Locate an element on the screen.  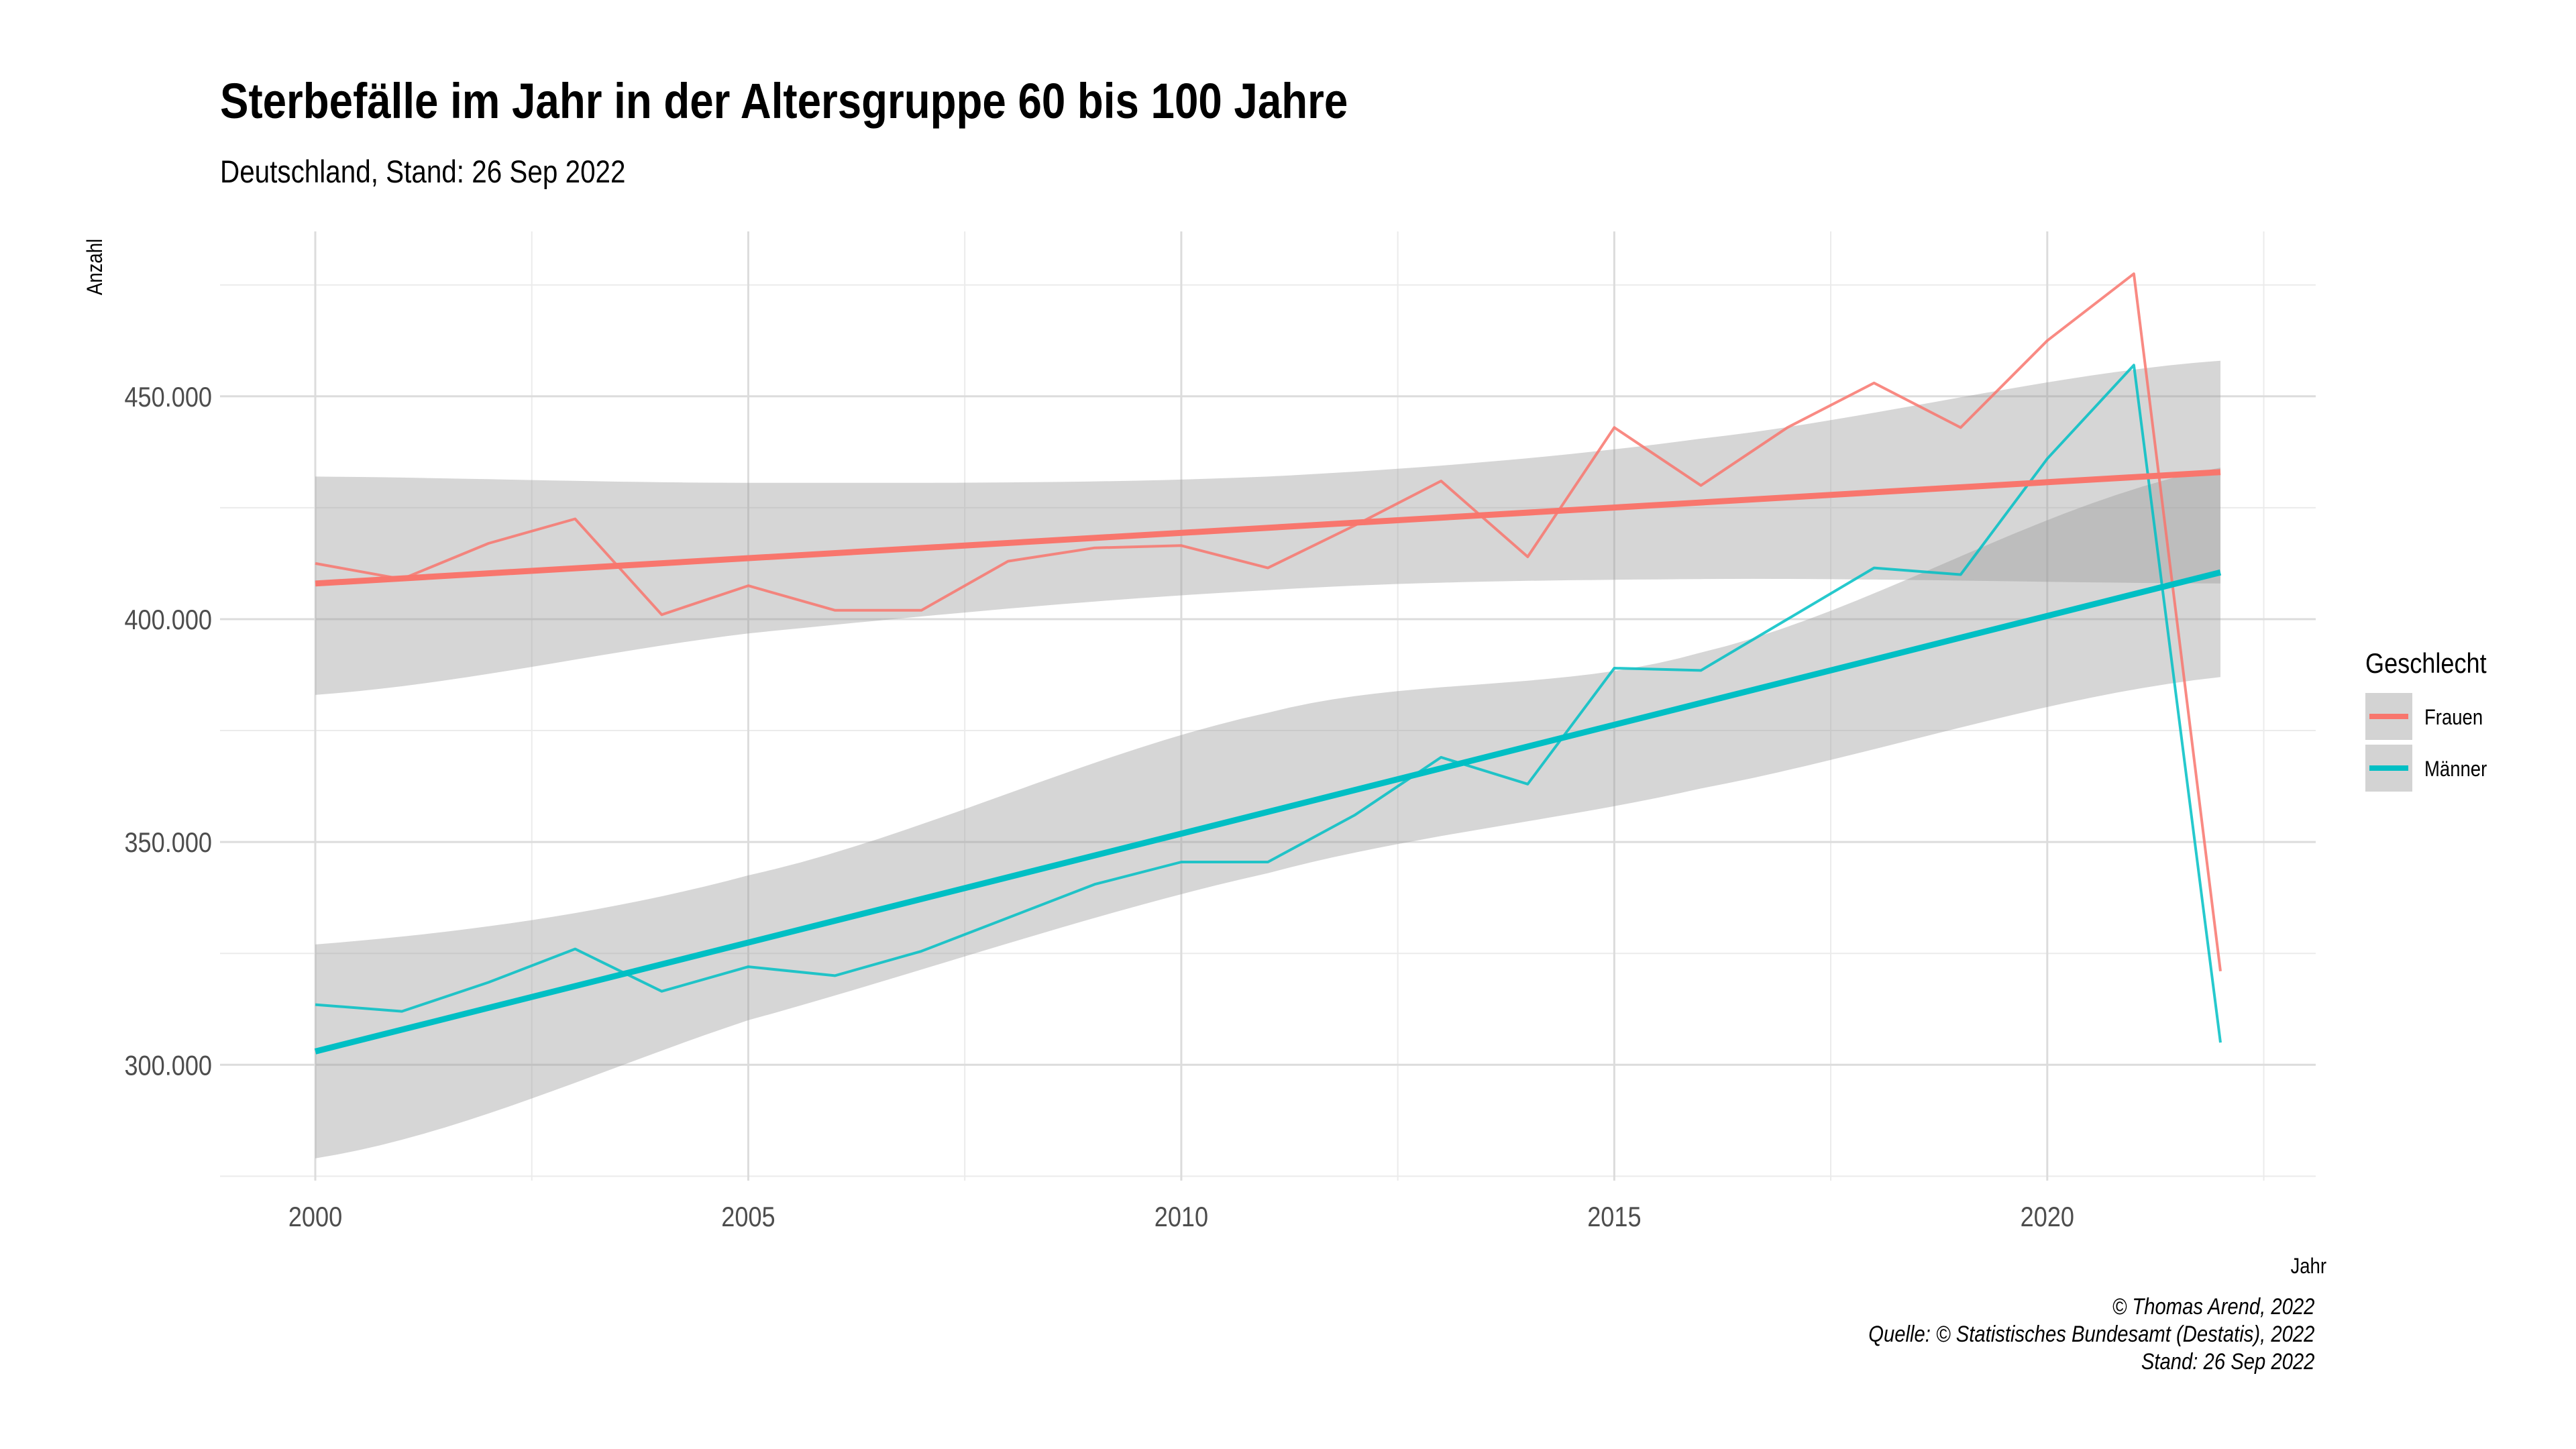
y-tick-label: 400.000 is located at coordinates (168, 620).